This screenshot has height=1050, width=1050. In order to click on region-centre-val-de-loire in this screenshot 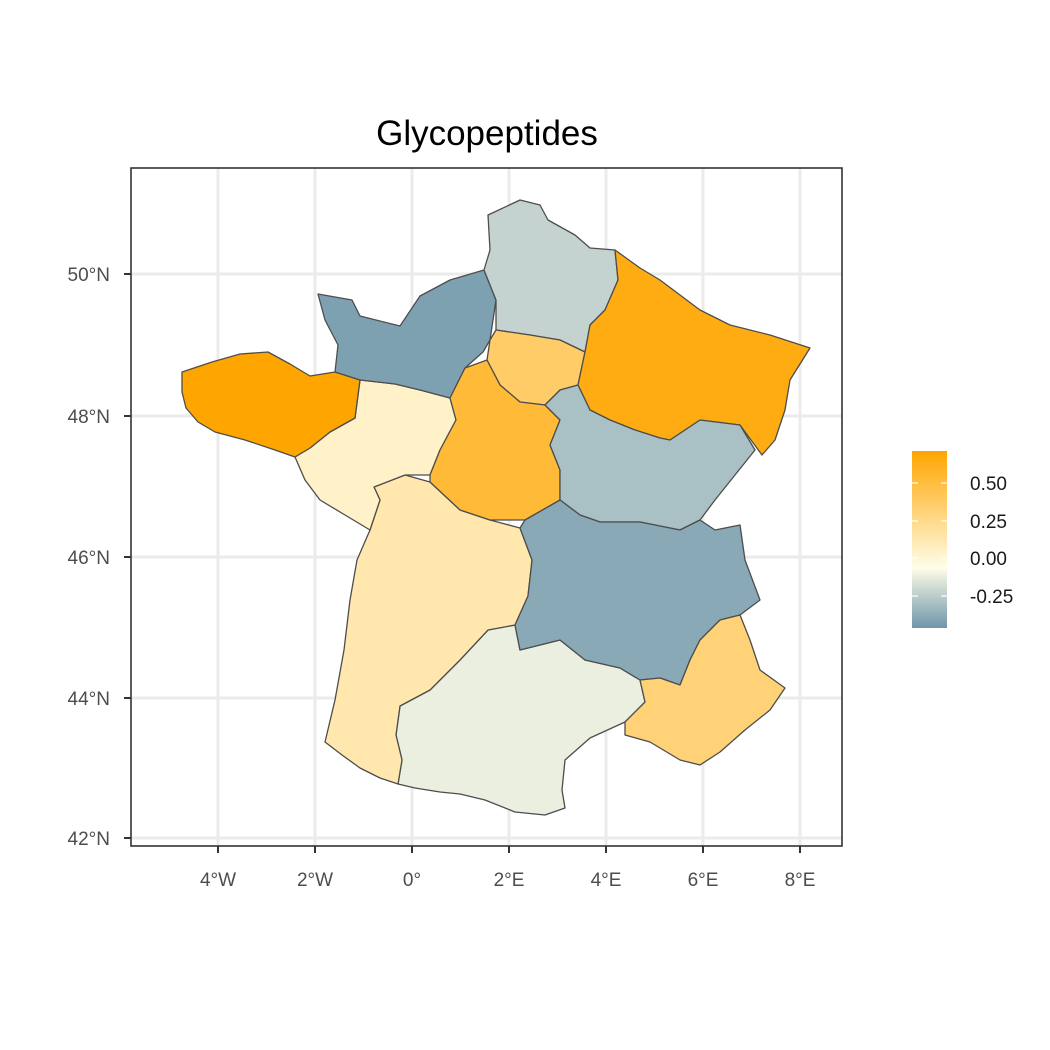, I will do `click(495, 440)`.